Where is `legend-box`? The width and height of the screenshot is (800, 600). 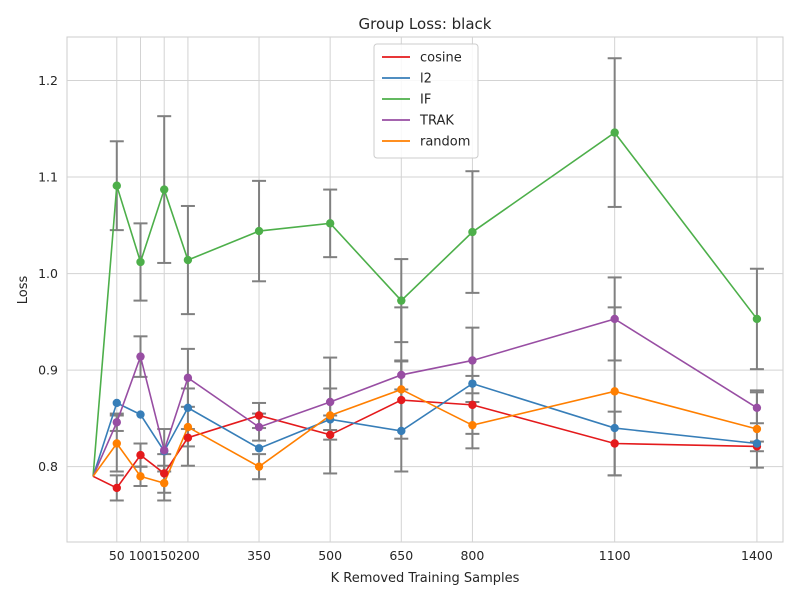 legend-box is located at coordinates (426, 101).